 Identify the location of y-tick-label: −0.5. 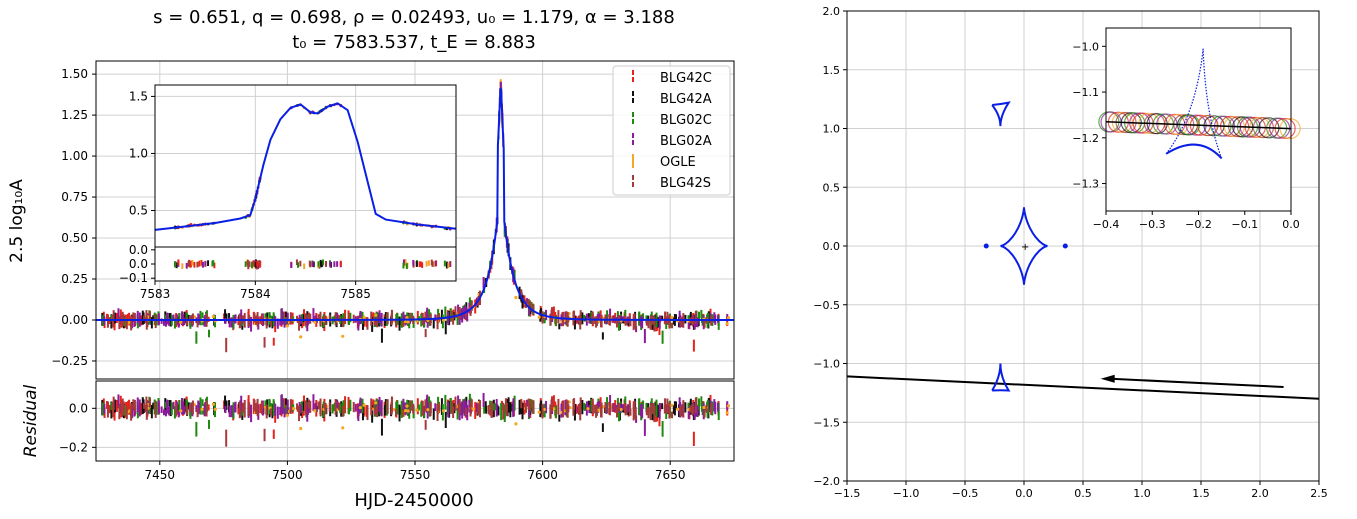
(826, 305).